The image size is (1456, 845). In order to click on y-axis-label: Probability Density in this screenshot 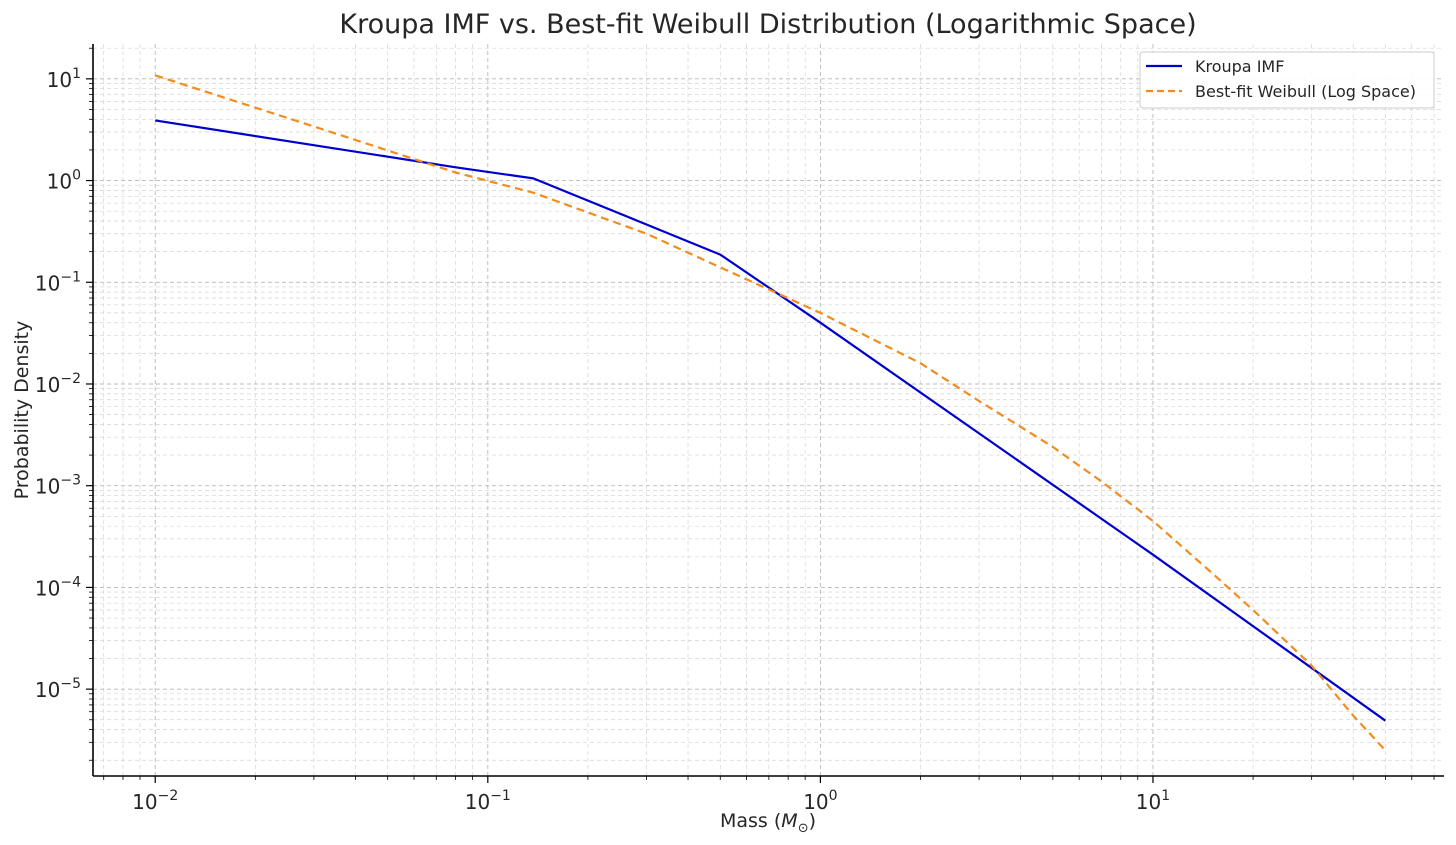, I will do `click(22, 410)`.